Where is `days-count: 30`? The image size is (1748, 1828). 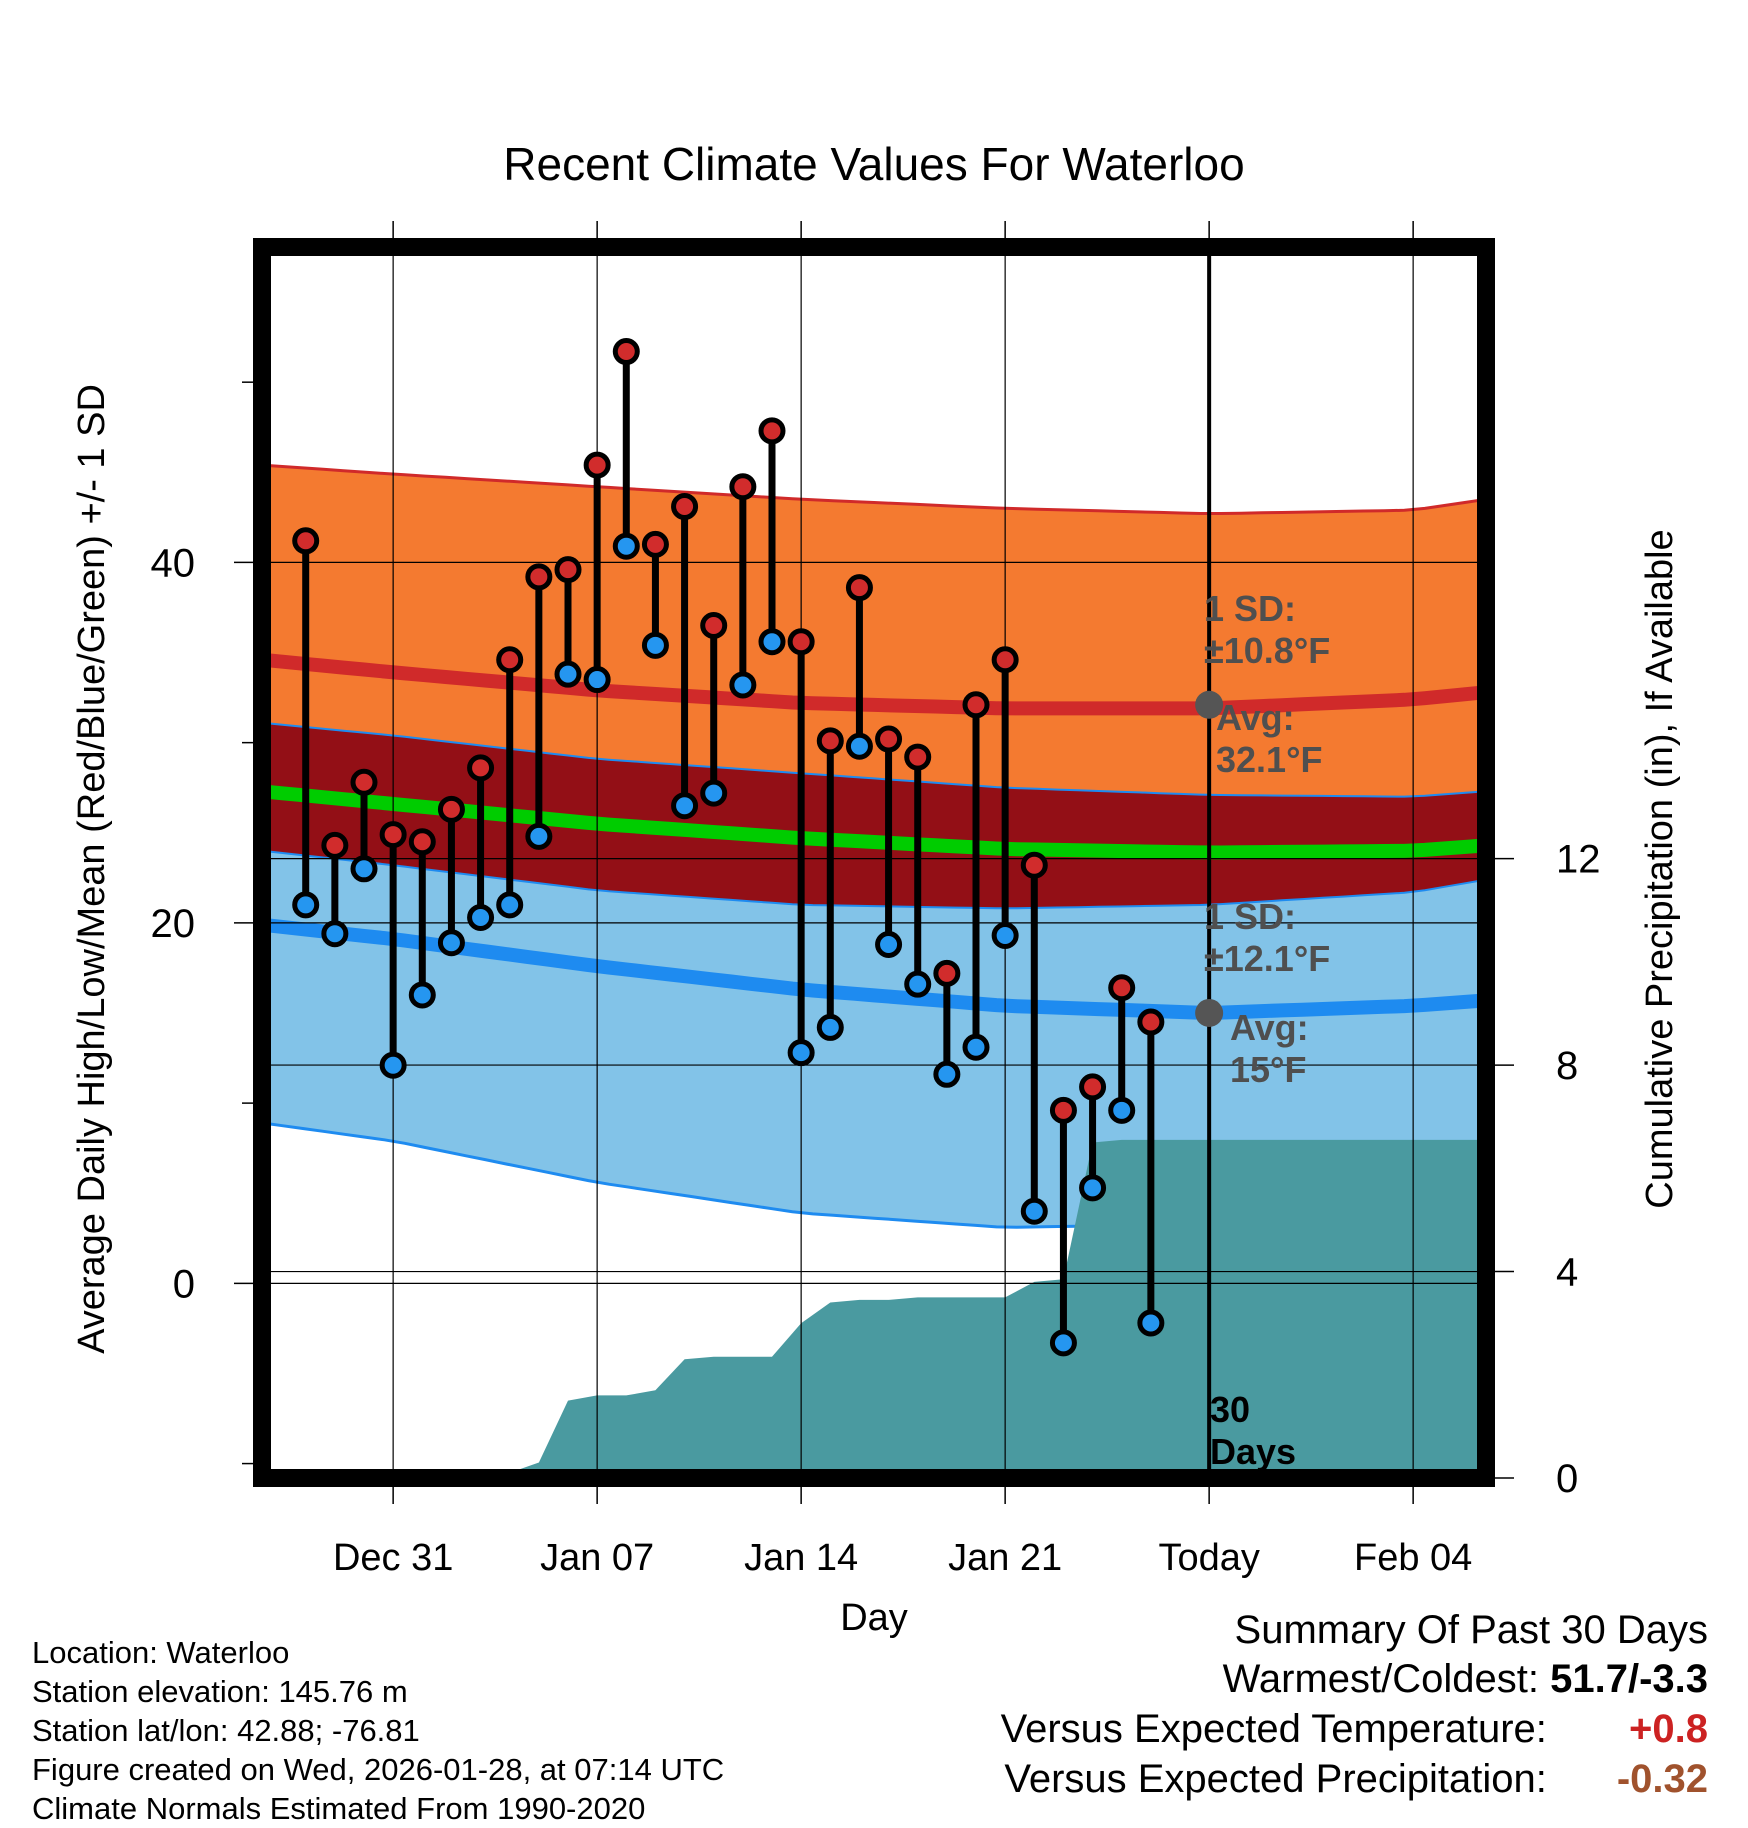
days-count: 30 is located at coordinates (1230, 1409).